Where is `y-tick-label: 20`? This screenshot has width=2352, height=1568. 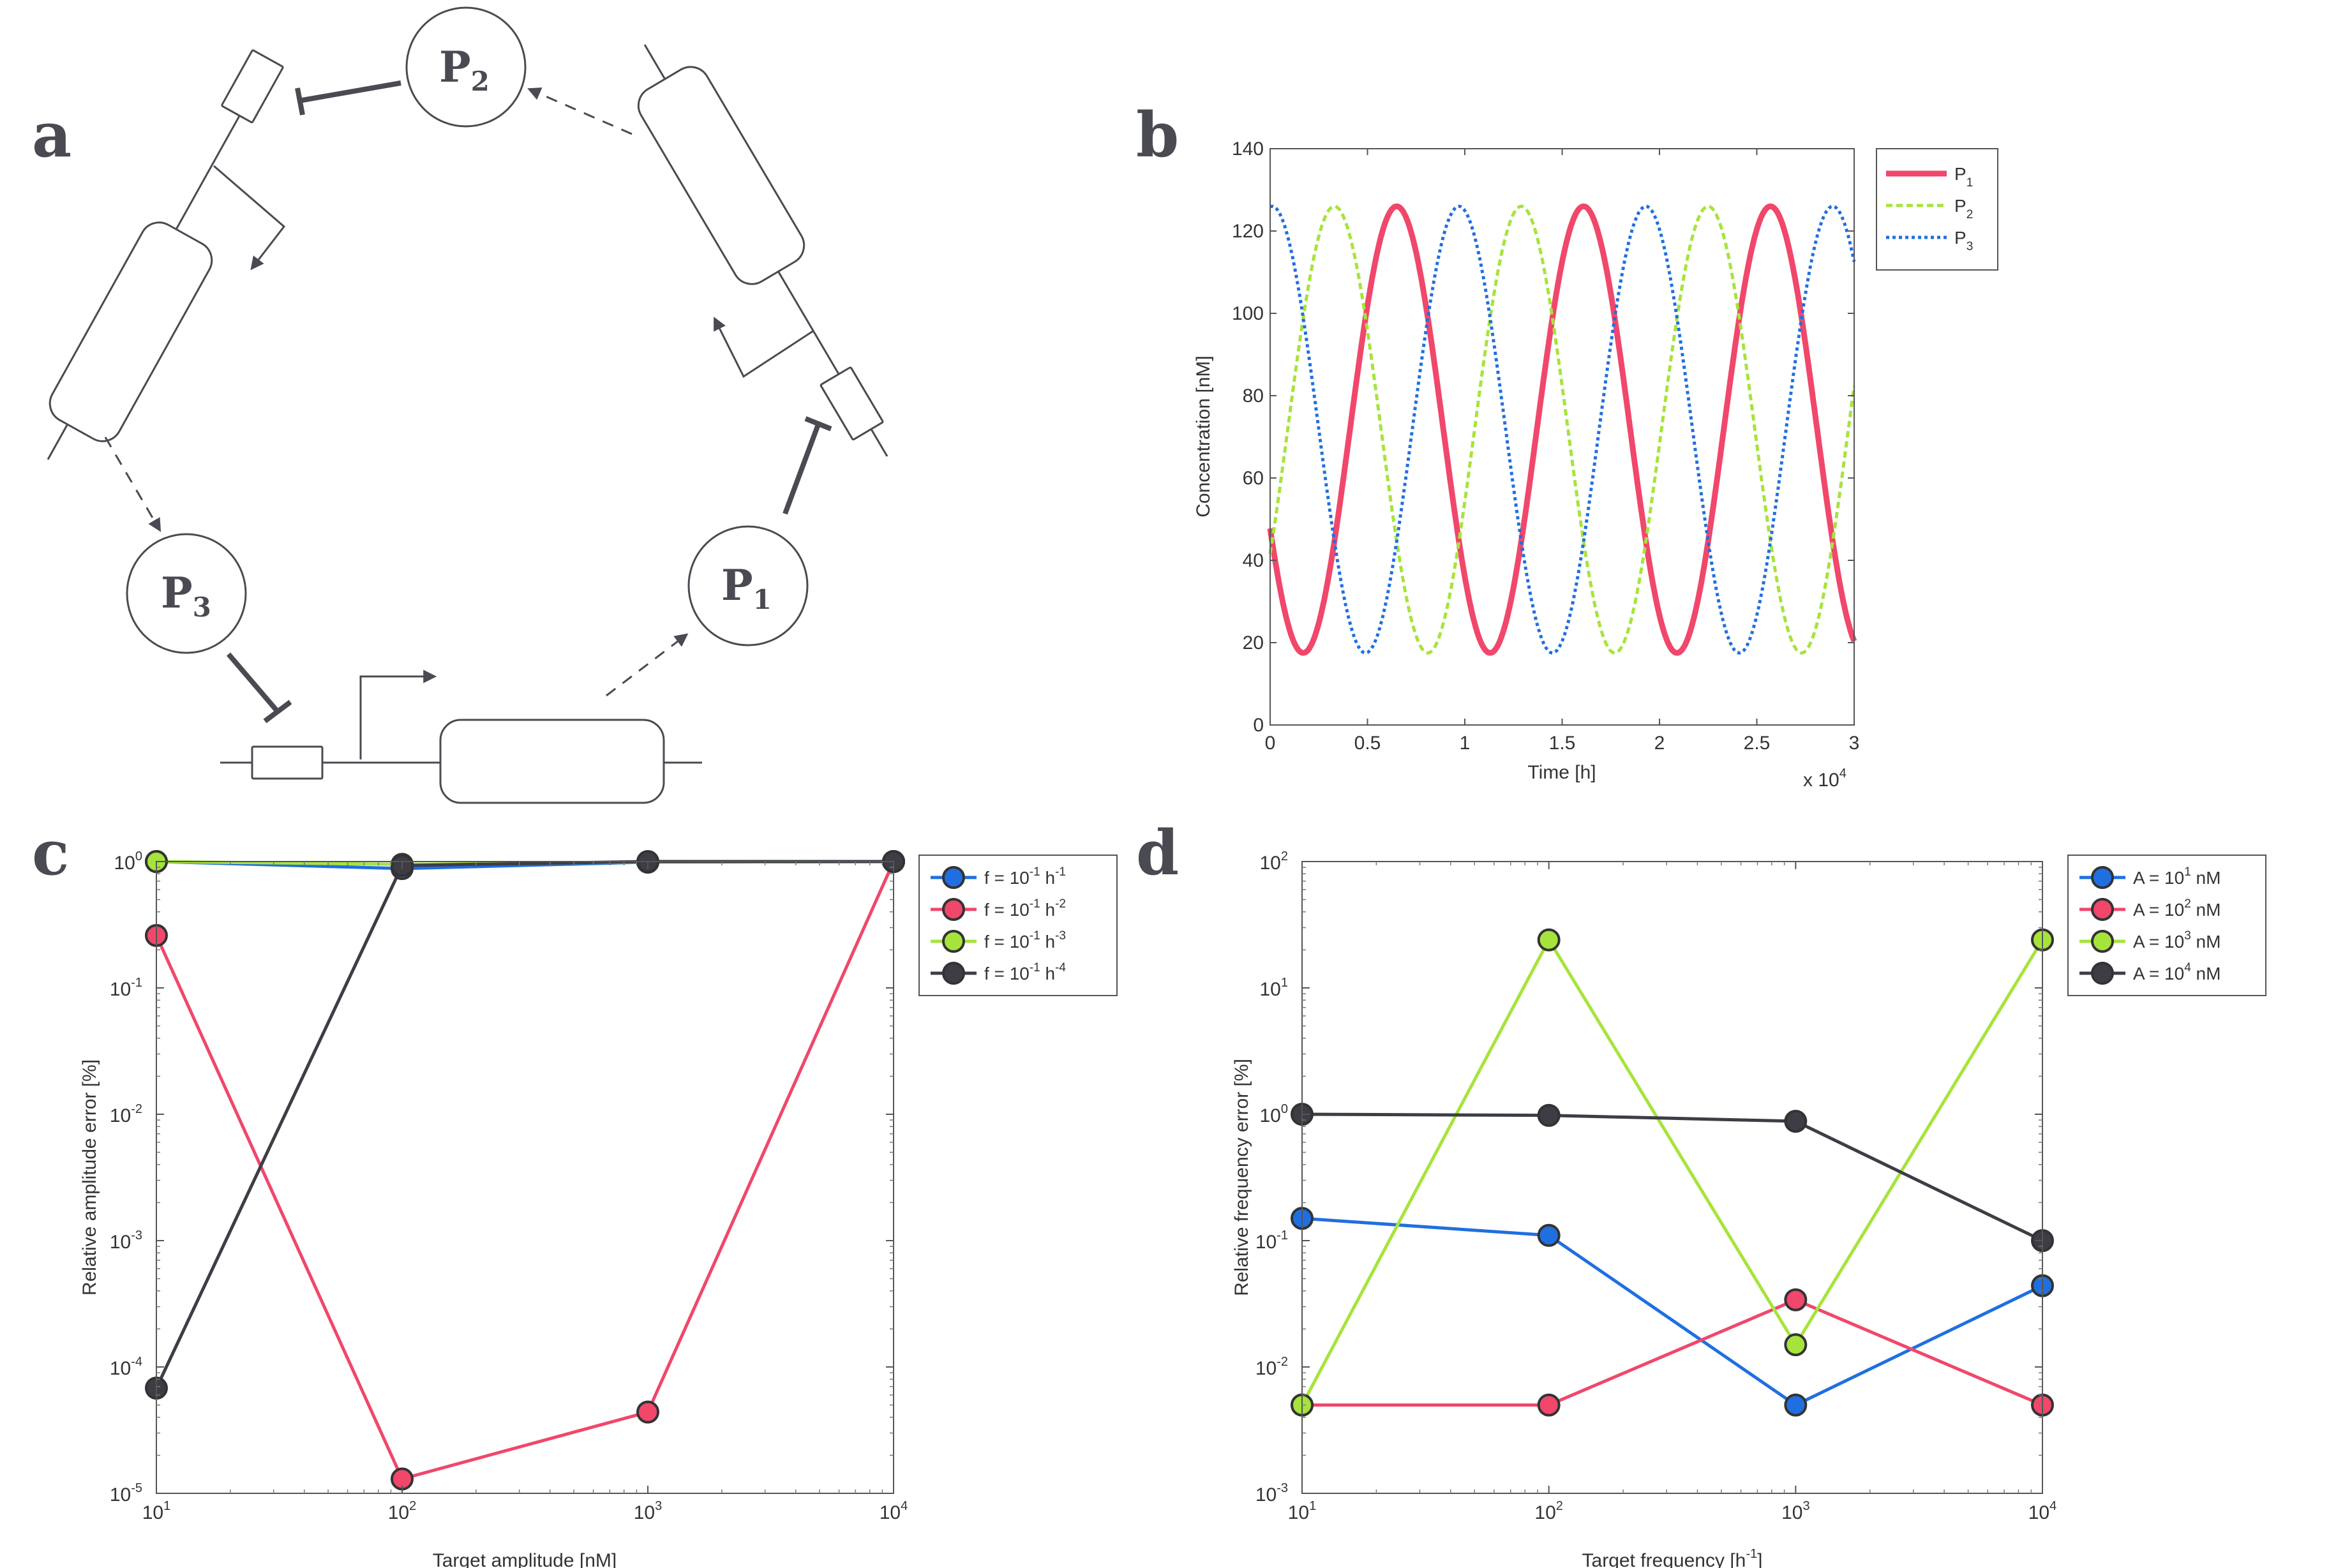
y-tick-label: 20 is located at coordinates (1253, 642).